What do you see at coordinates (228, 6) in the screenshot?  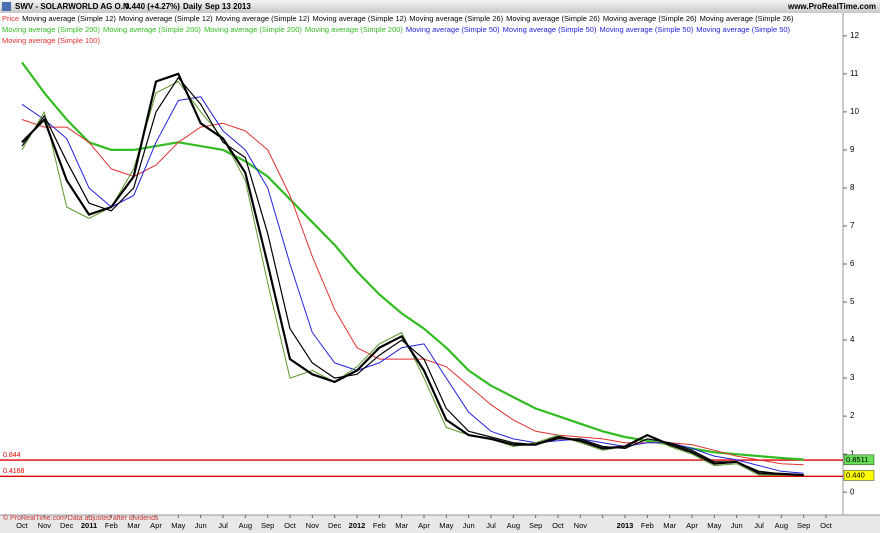 I see `date: Sep 13 2013` at bounding box center [228, 6].